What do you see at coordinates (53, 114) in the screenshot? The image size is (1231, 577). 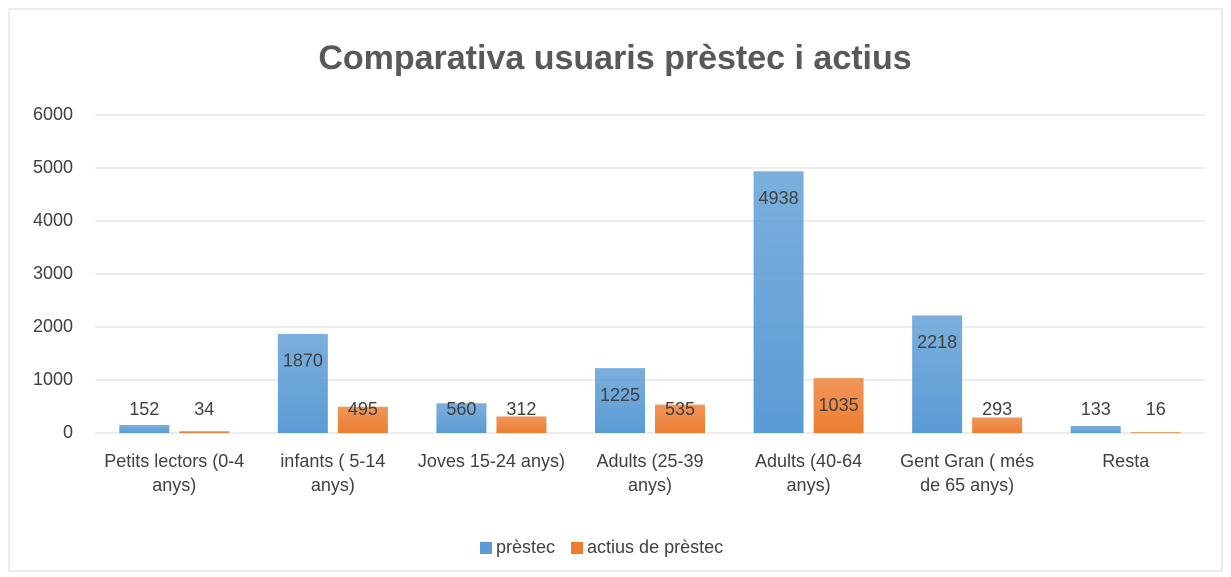 I see `y-tick-label: 6000` at bounding box center [53, 114].